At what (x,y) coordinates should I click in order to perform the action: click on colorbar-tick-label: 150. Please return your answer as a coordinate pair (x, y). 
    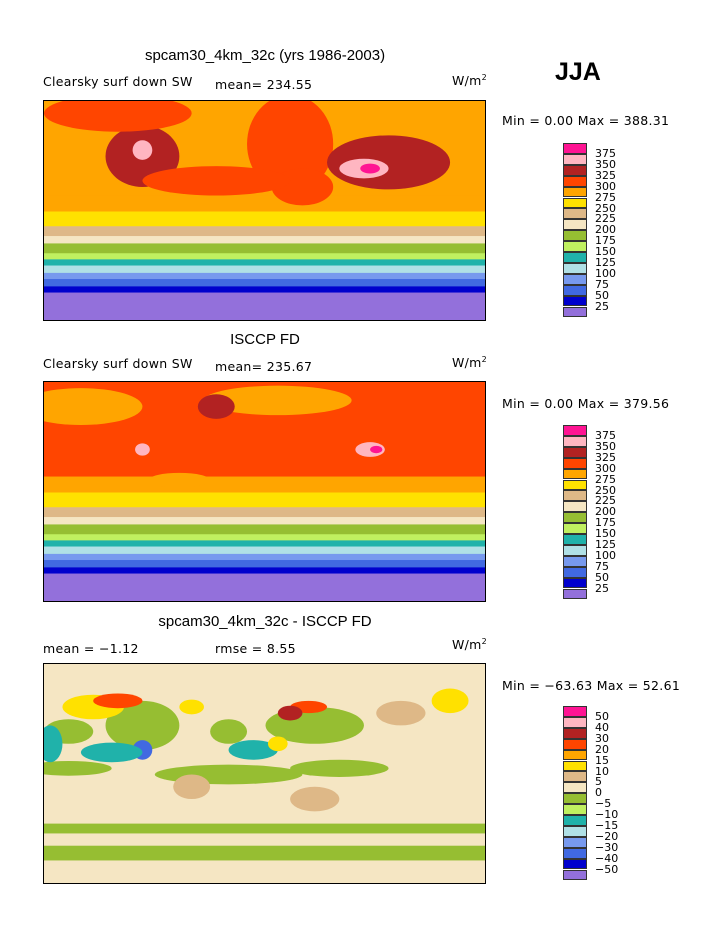
    Looking at the image, I should click on (605, 252).